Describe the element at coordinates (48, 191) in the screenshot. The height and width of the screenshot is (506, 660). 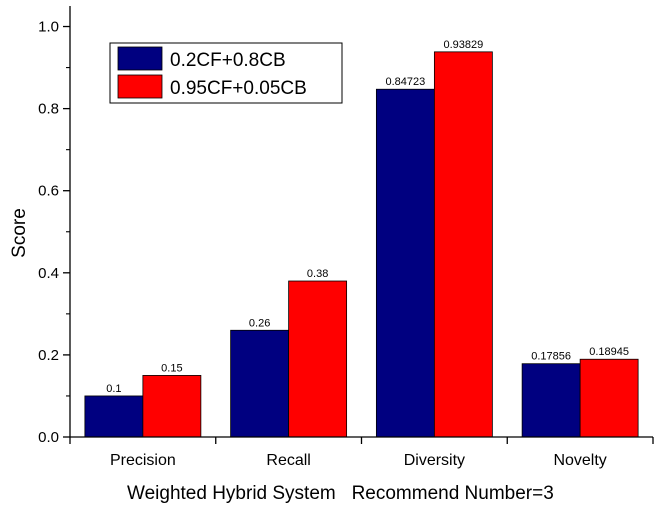
I see `y-tick-label: 0.6` at that location.